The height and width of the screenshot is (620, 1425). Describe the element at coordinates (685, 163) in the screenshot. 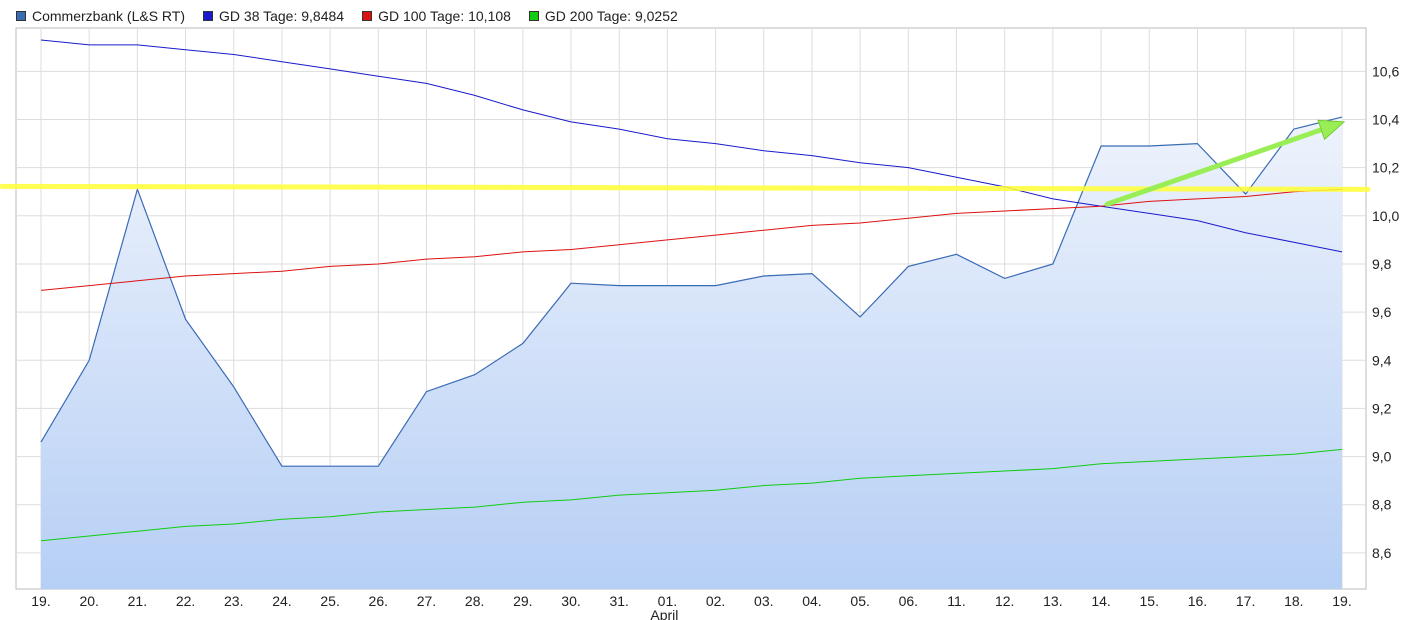

I see `annotation-layer` at that location.